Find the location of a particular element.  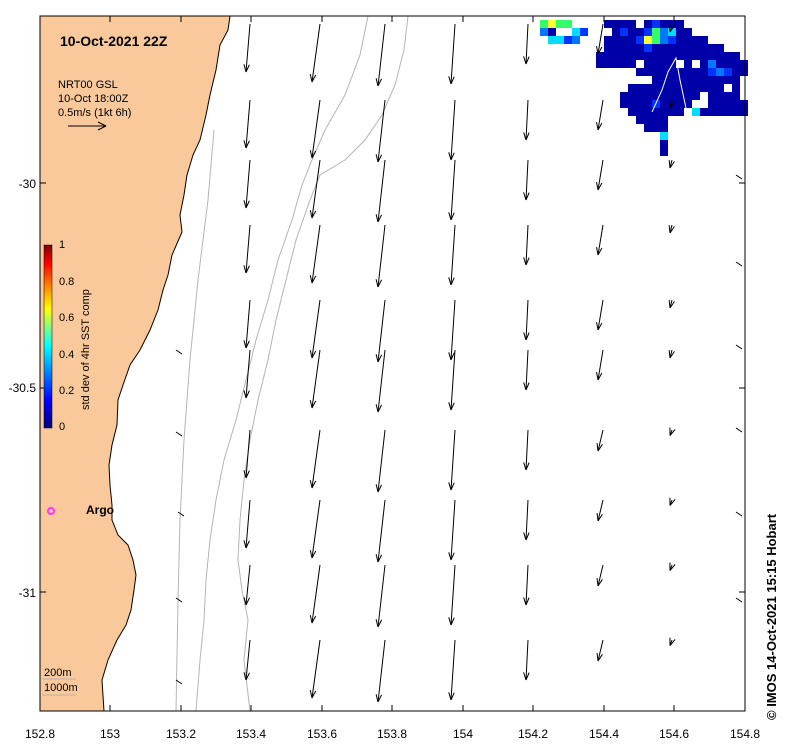

colorbar-tick: 0.6 is located at coordinates (67, 318).